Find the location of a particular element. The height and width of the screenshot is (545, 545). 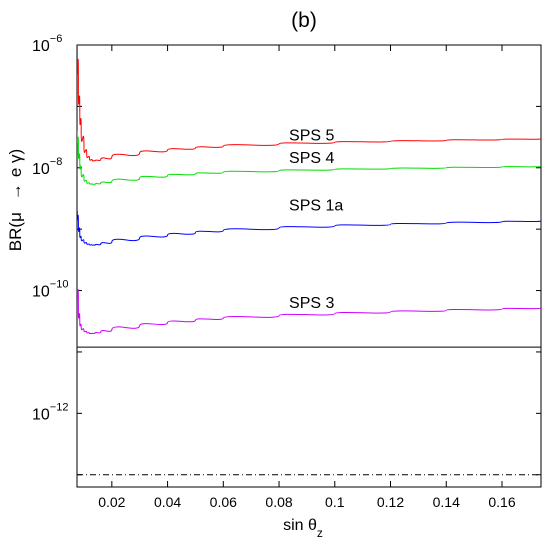

series-line-sps-1a is located at coordinates (309, 228).